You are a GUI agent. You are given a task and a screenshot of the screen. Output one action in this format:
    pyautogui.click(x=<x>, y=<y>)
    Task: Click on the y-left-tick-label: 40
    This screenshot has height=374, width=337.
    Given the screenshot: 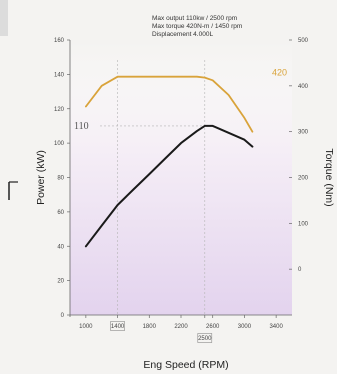 What is the action you would take?
    pyautogui.click(x=60, y=247)
    